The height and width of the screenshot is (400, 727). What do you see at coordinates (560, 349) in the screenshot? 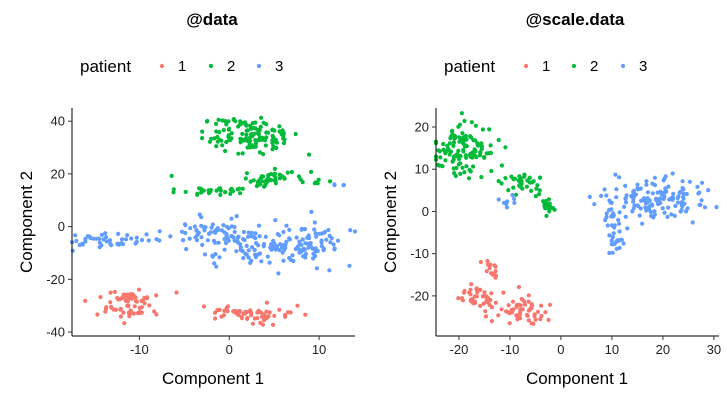
I see `x-tick-label: 0` at bounding box center [560, 349].